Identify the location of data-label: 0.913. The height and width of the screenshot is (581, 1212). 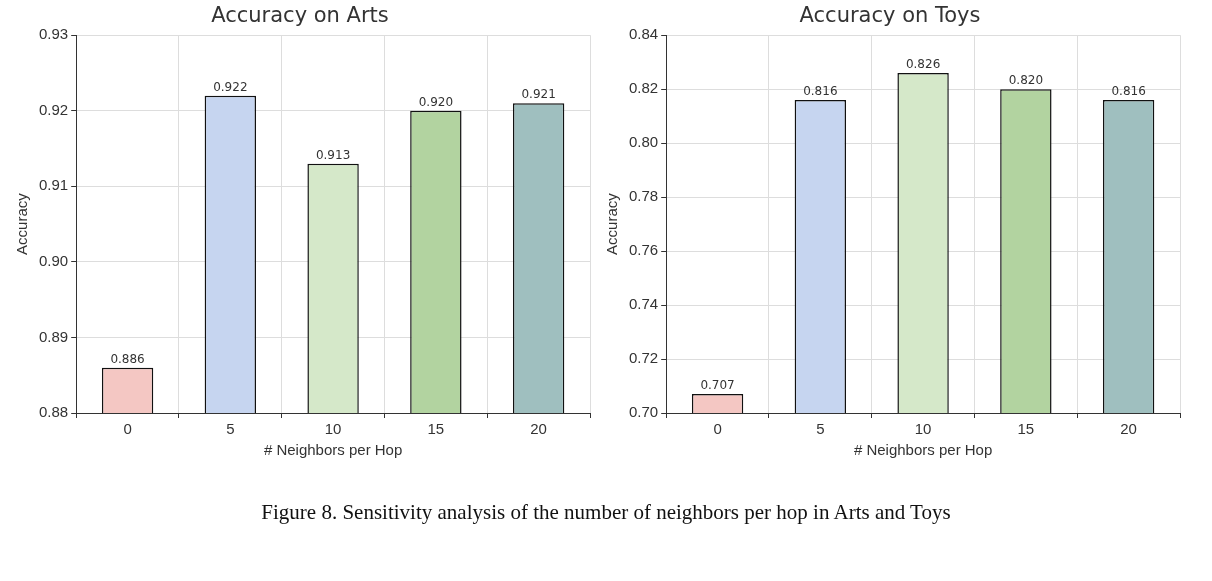
(333, 154).